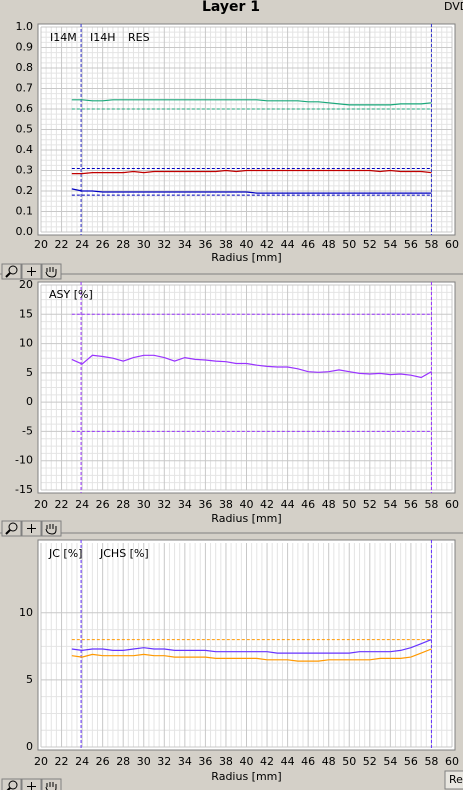  I want to click on layer-title: Layer 1, so click(231, 7).